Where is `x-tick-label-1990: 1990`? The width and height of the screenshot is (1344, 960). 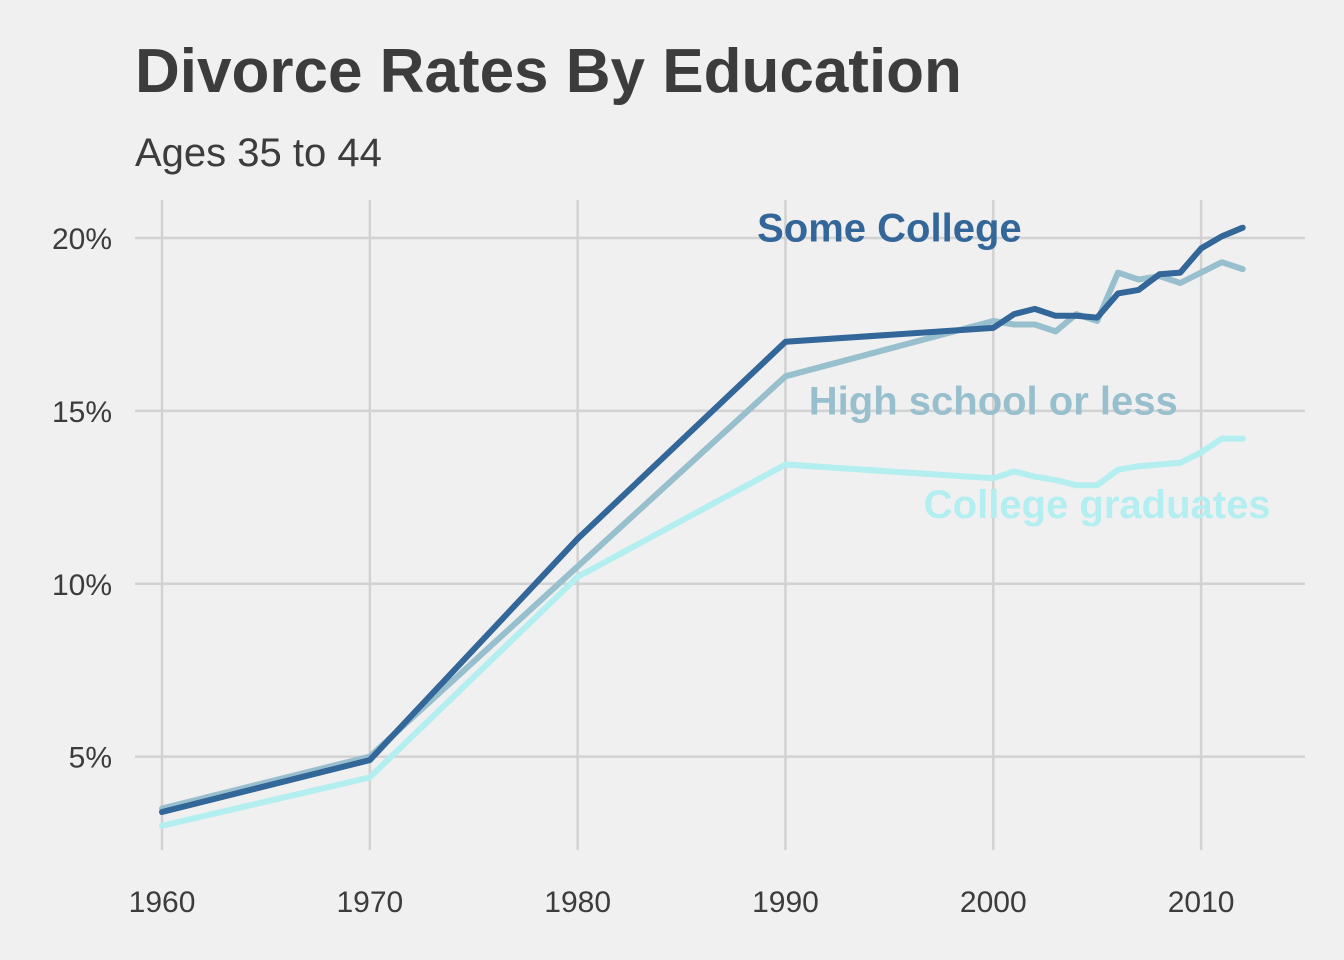 x-tick-label-1990: 1990 is located at coordinates (785, 902).